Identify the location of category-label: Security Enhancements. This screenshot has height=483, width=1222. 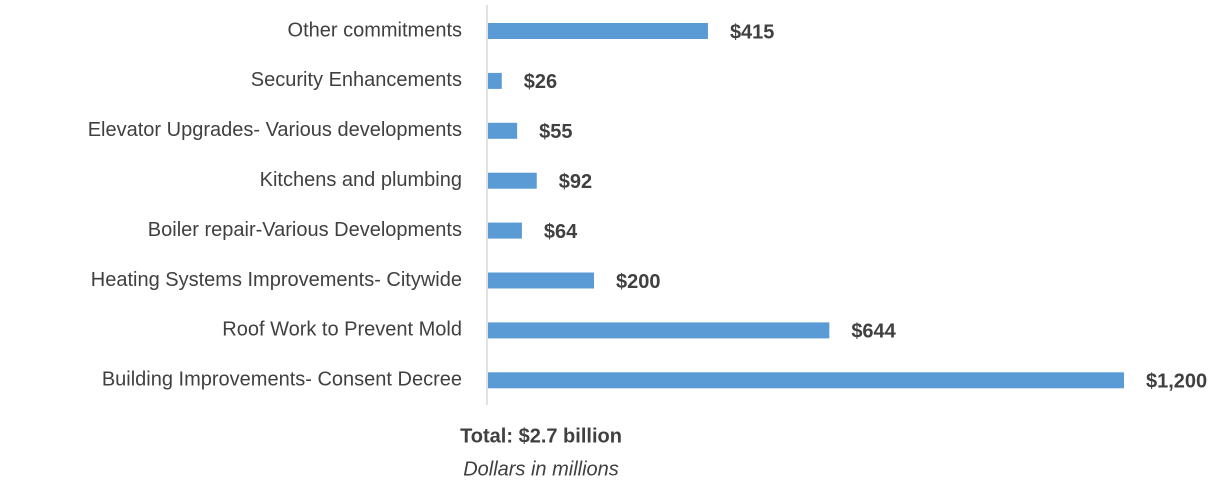
(356, 80).